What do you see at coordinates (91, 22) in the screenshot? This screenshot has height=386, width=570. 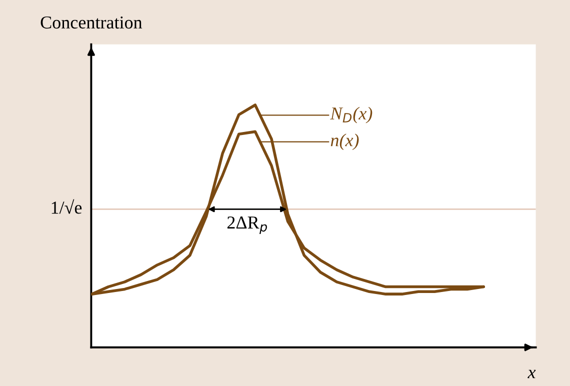 I see `y-axis-title: Concentration` at bounding box center [91, 22].